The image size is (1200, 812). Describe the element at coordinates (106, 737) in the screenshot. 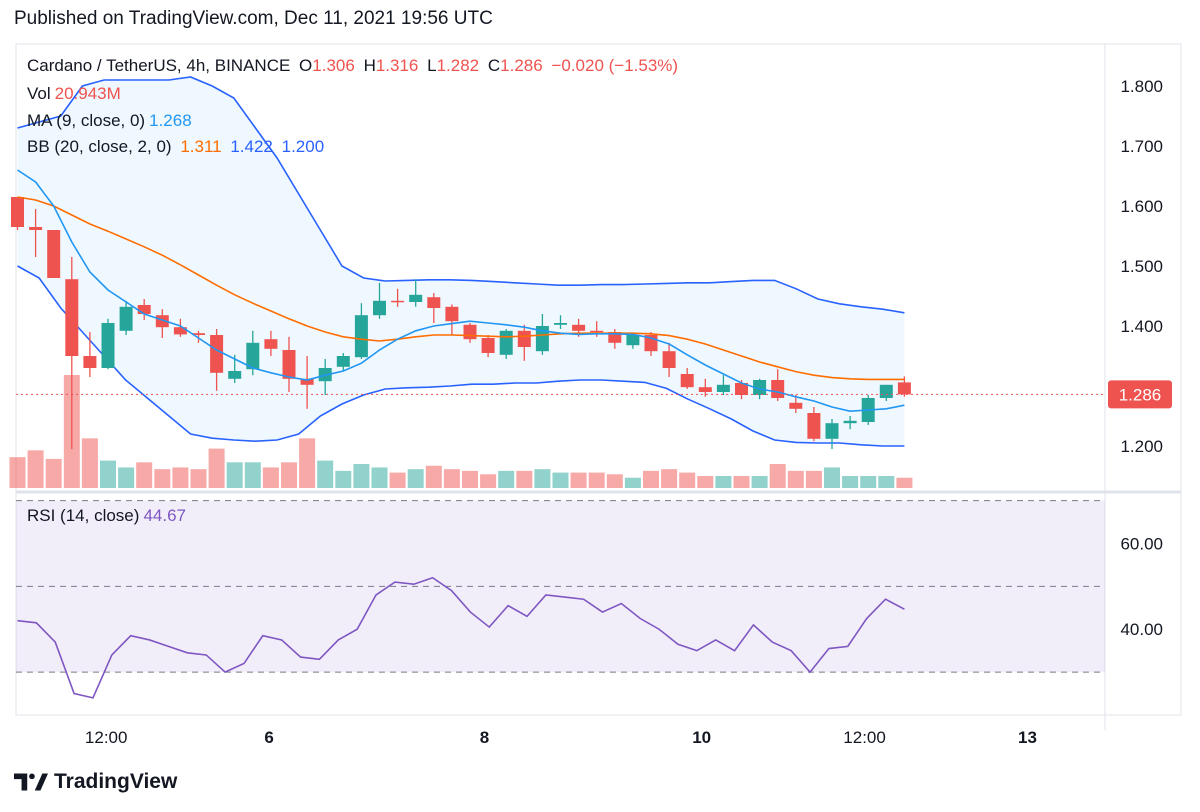

I see `time-tick-label: 12:00` at that location.